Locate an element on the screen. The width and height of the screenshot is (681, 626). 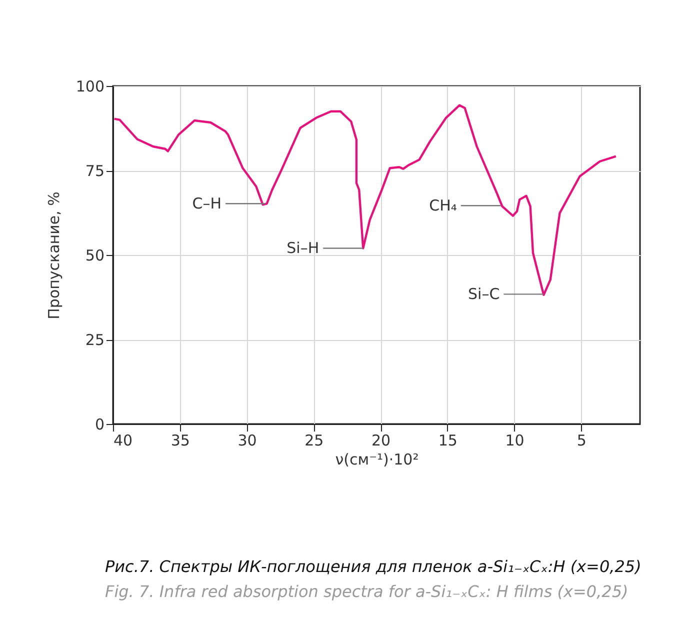
y-axis-title: Пропускание, % is located at coordinates (53, 256).